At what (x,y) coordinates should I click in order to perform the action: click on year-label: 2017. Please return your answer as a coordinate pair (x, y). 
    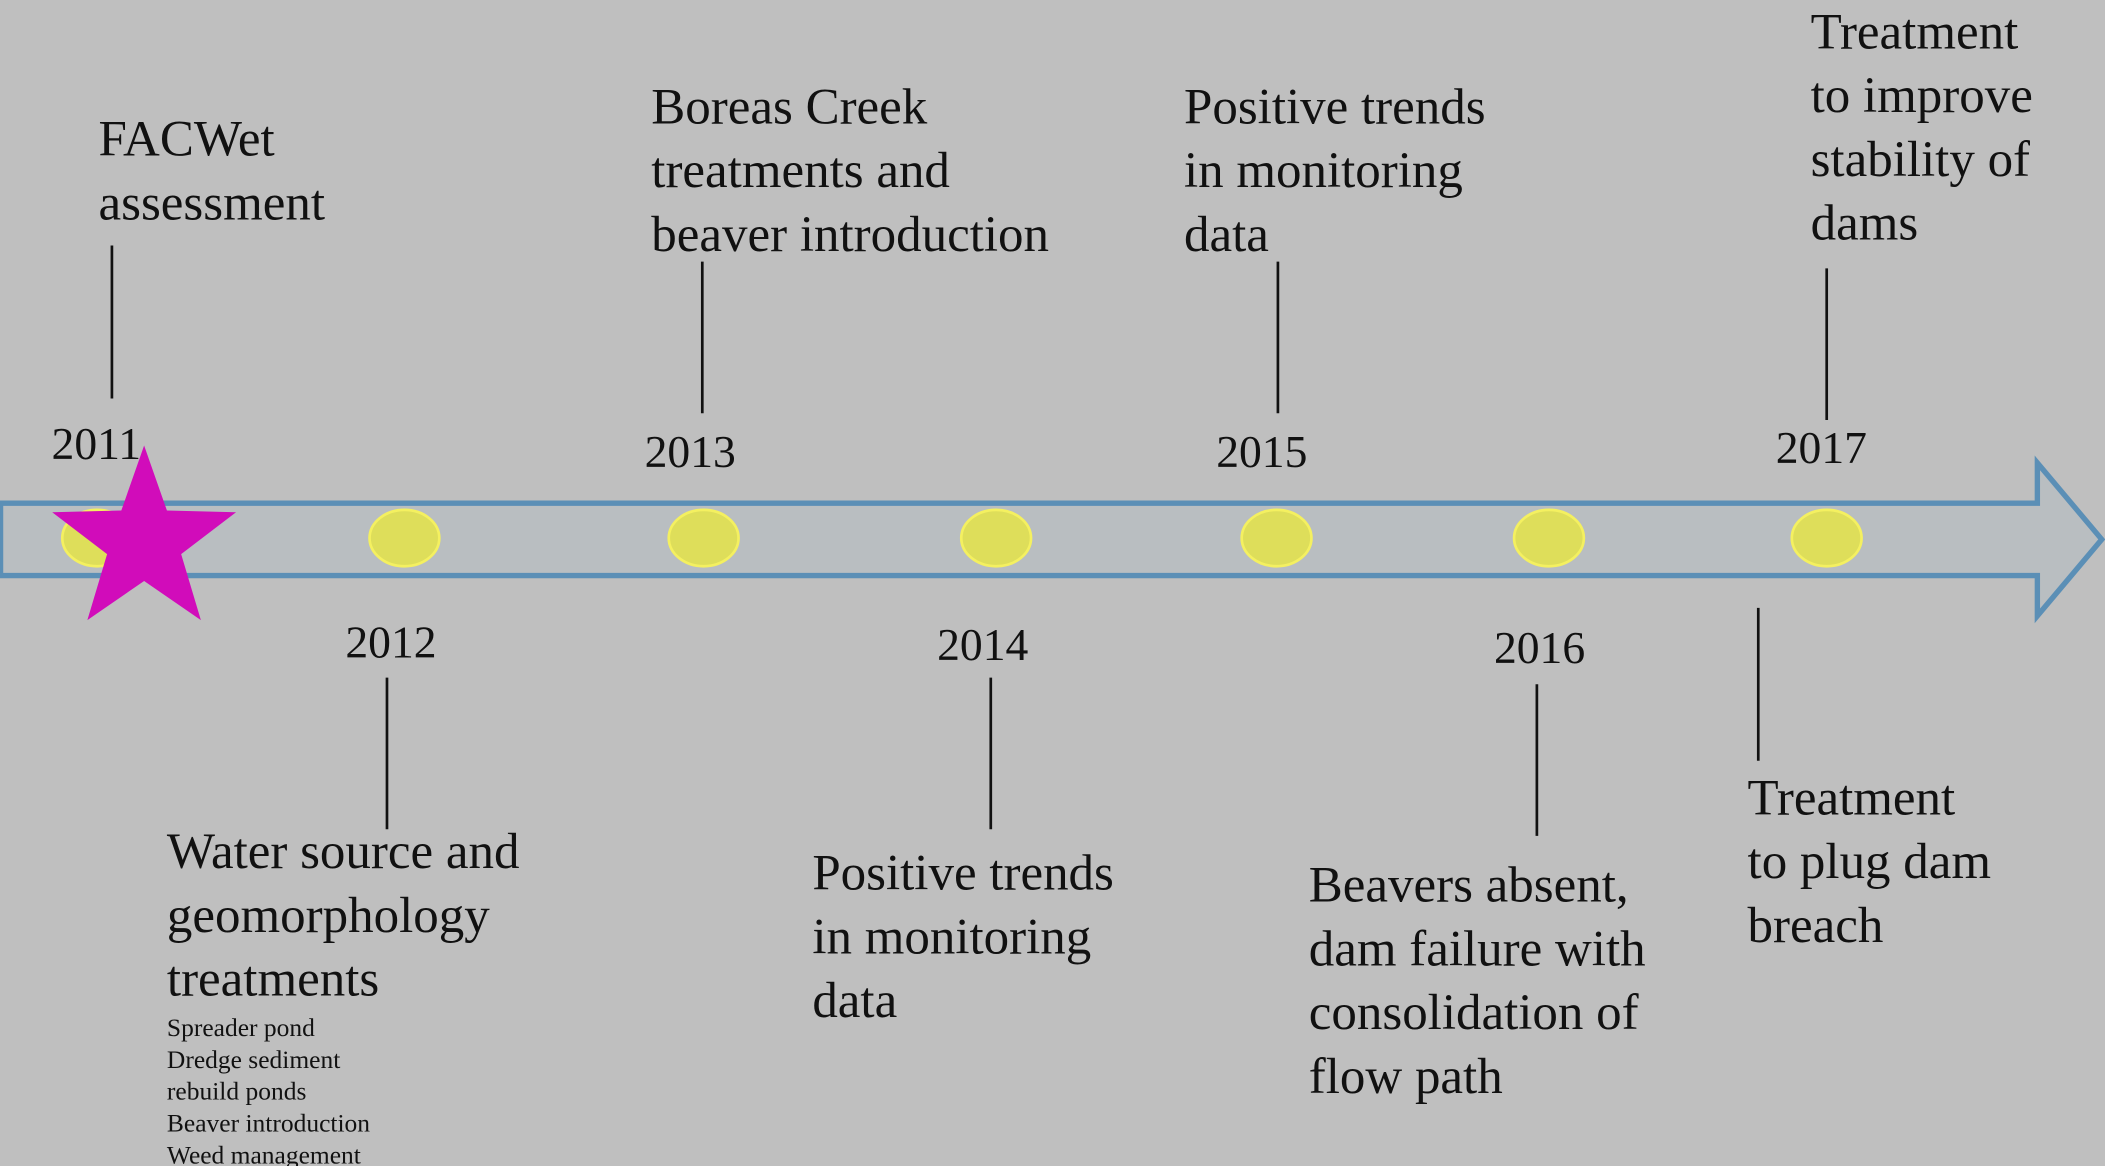
    Looking at the image, I should click on (1821, 447).